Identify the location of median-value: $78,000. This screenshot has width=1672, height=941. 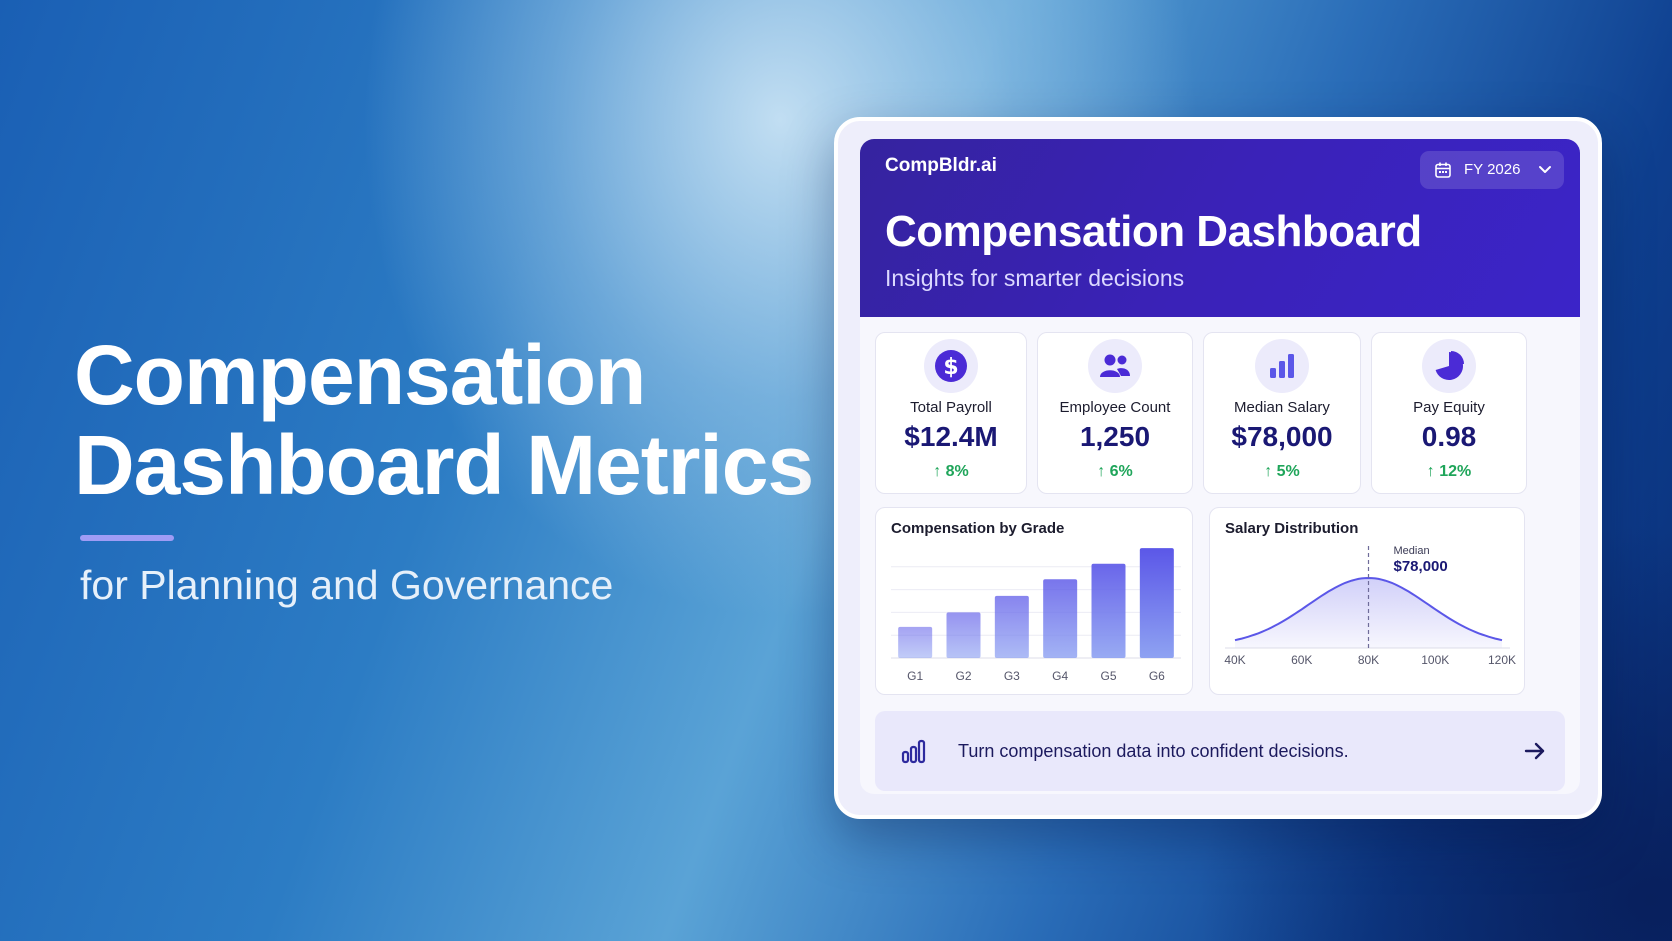
(1421, 566).